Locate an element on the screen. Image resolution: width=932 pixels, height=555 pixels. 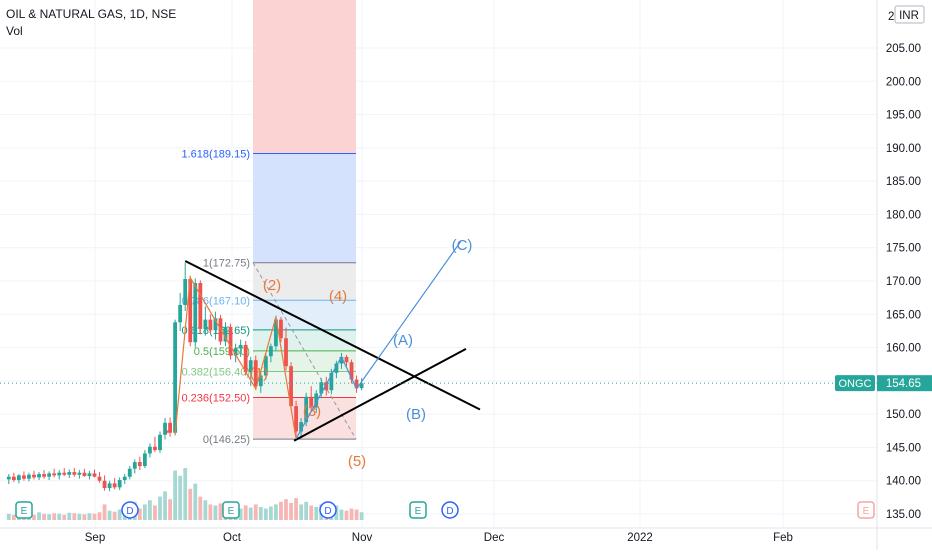
impulse-wave-label-1: (2) is located at coordinates (272, 285).